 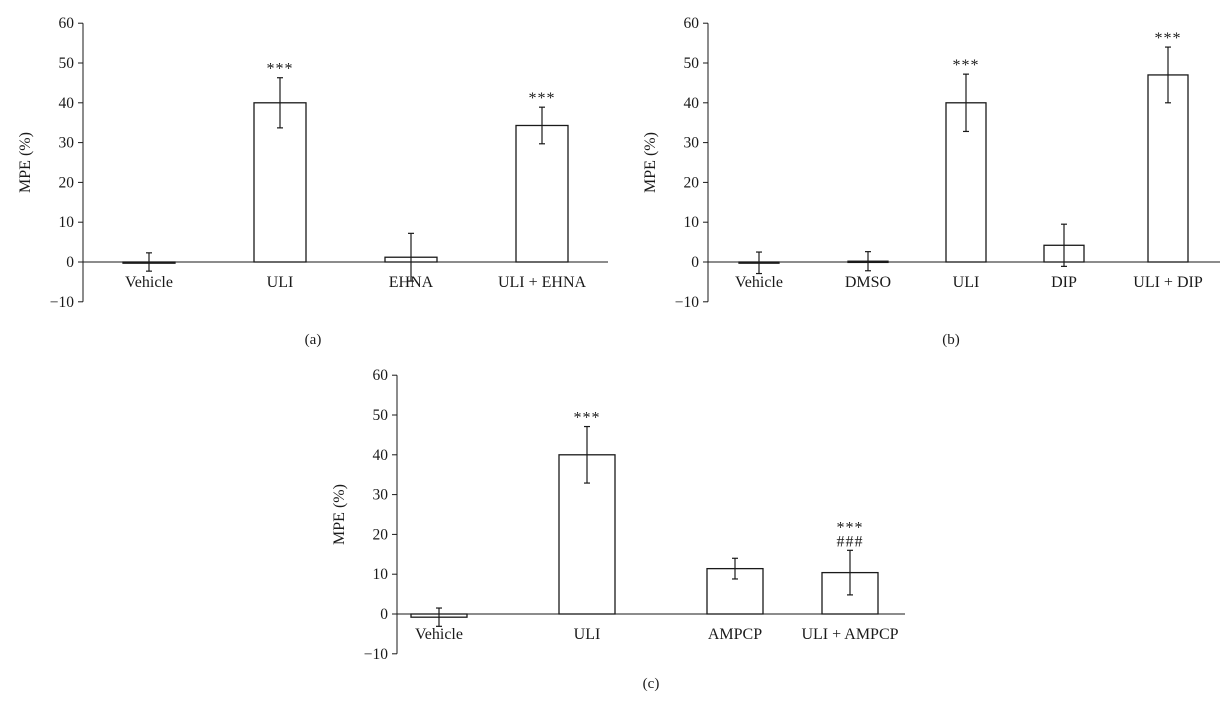 I want to click on panel-label: (c), so click(x=651, y=684).